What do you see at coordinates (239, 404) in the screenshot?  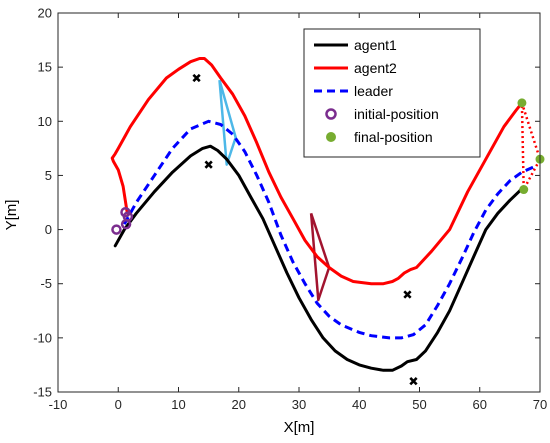 I see `x-tick-label: 20` at bounding box center [239, 404].